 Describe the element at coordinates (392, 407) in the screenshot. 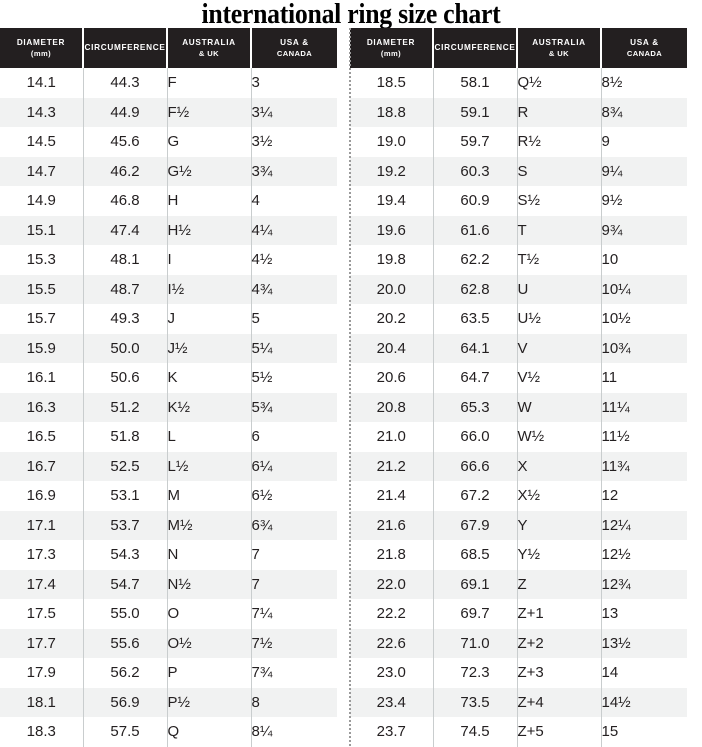

I see `cell-diameter: 20.8` at that location.